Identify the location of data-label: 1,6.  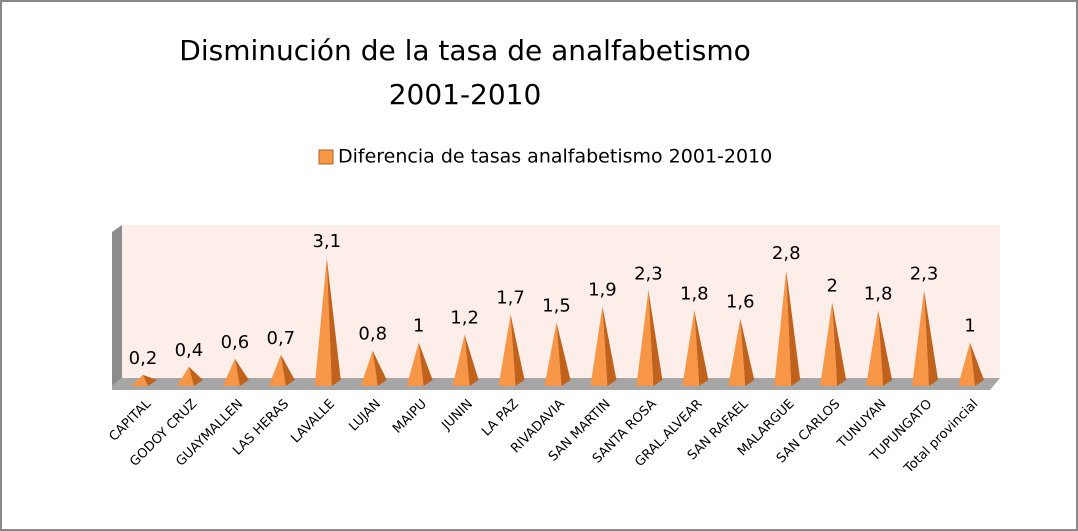
(740, 301).